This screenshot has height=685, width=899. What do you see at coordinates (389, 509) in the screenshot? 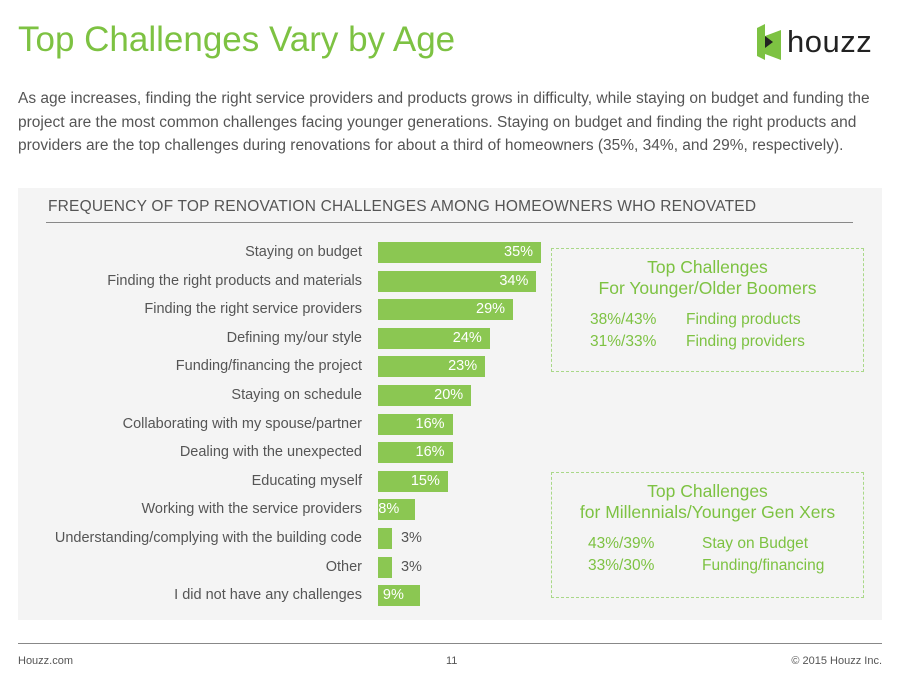
I see `value-label: 8%` at bounding box center [389, 509].